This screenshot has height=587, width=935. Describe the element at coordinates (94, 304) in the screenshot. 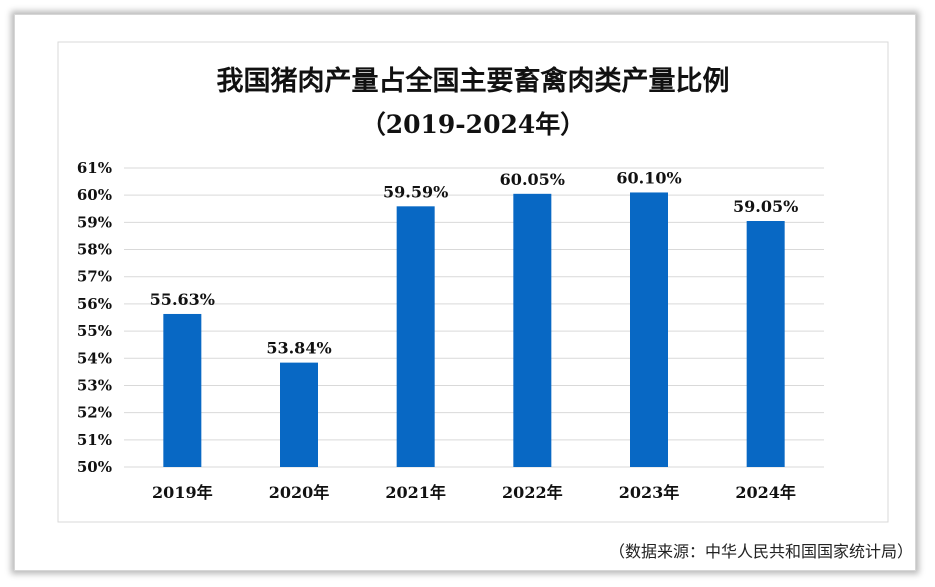

I see `y-tick-label: 56%` at that location.